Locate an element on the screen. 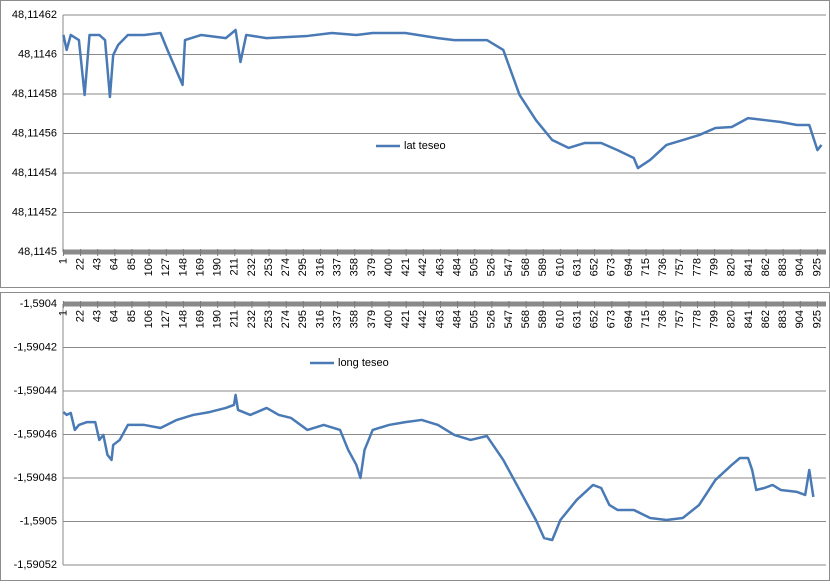 The height and width of the screenshot is (585, 830). x-tick-label: 610 is located at coordinates (560, 267).